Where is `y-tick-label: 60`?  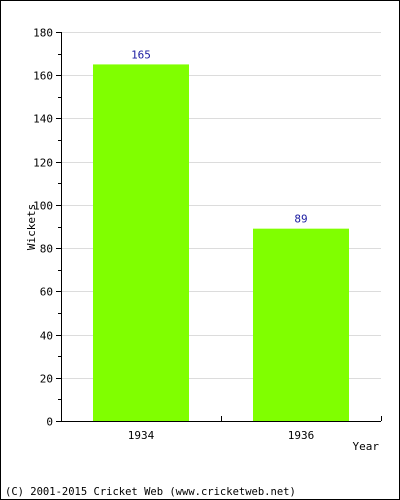 y-tick-label: 60 is located at coordinates (46, 292).